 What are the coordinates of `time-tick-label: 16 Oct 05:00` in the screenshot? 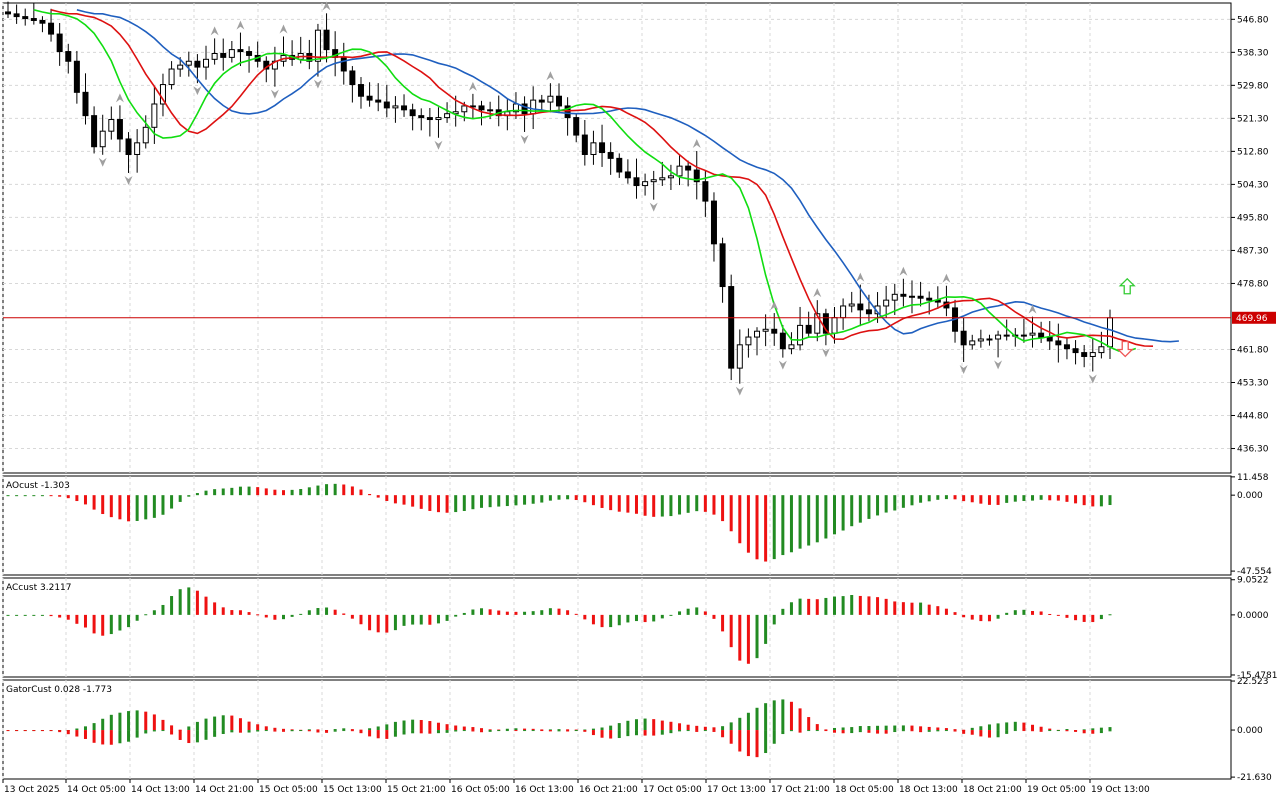 It's located at (480, 790).